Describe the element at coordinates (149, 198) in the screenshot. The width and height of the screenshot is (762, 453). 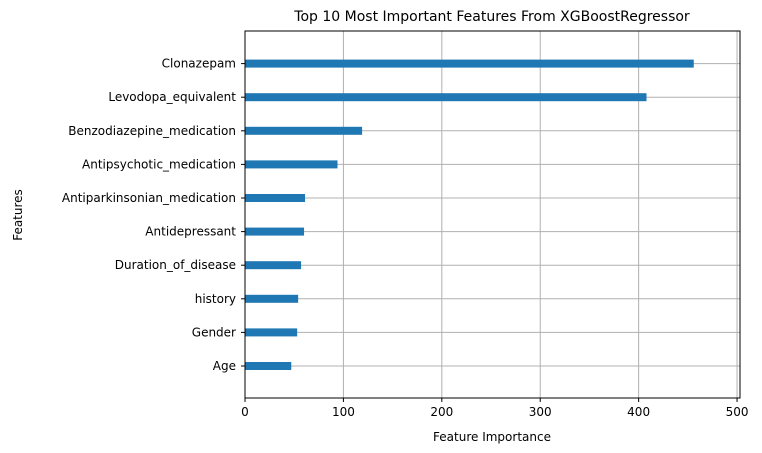
I see `y-tick-label: Antiparkinsonian_medication` at that location.